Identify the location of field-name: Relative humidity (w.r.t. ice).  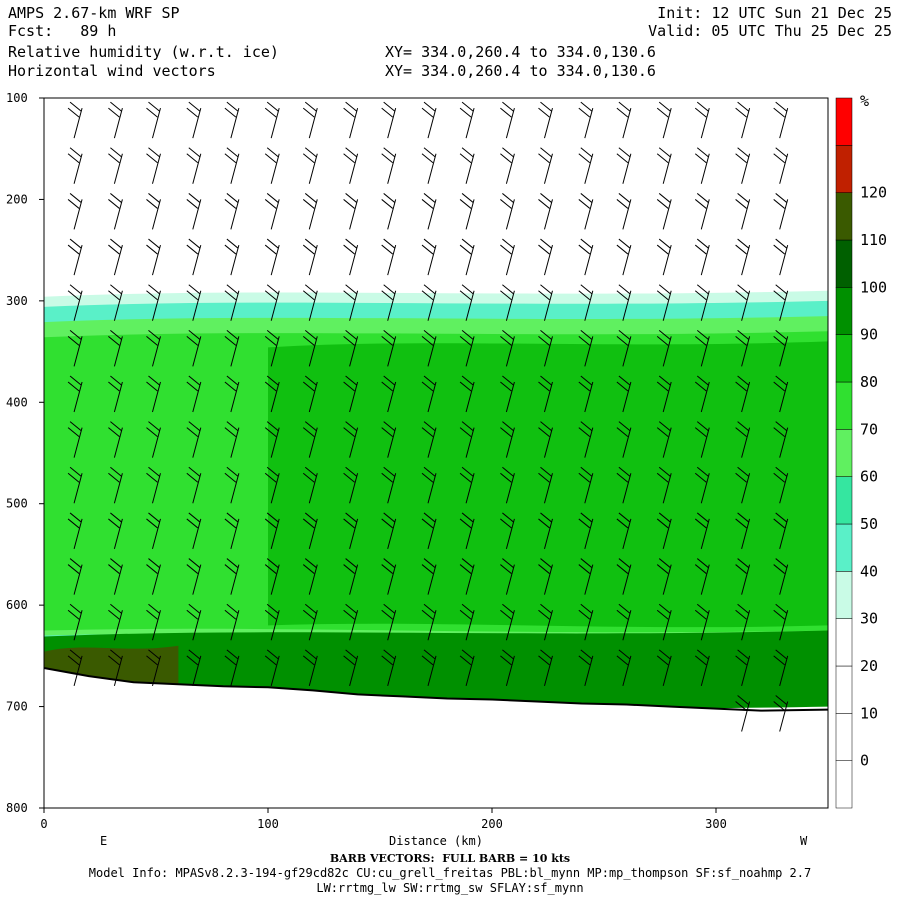
(143, 52).